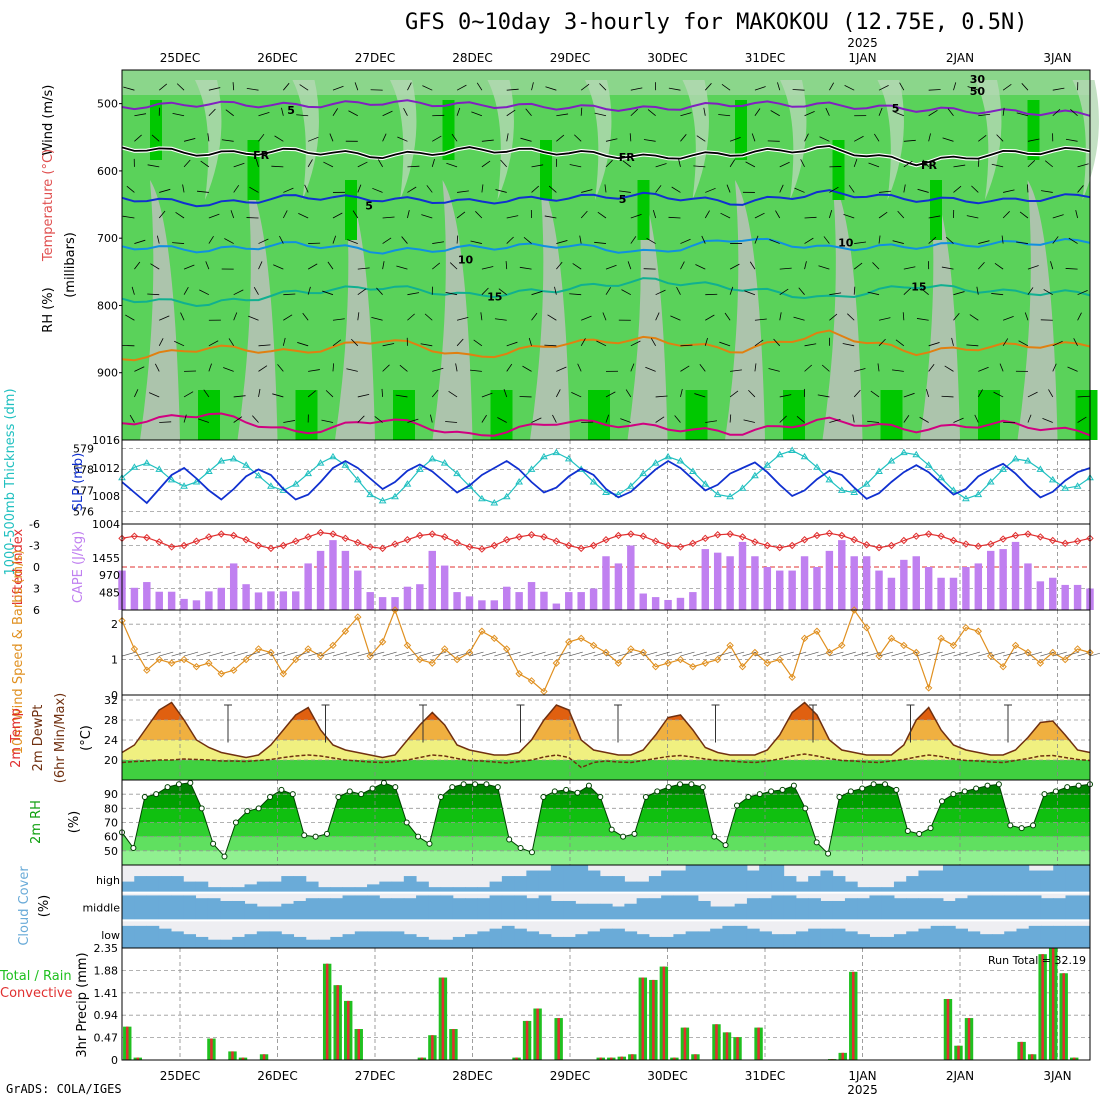 The width and height of the screenshot is (1100, 1100). I want to click on ylabel-rh: RH (%), so click(48, 309).